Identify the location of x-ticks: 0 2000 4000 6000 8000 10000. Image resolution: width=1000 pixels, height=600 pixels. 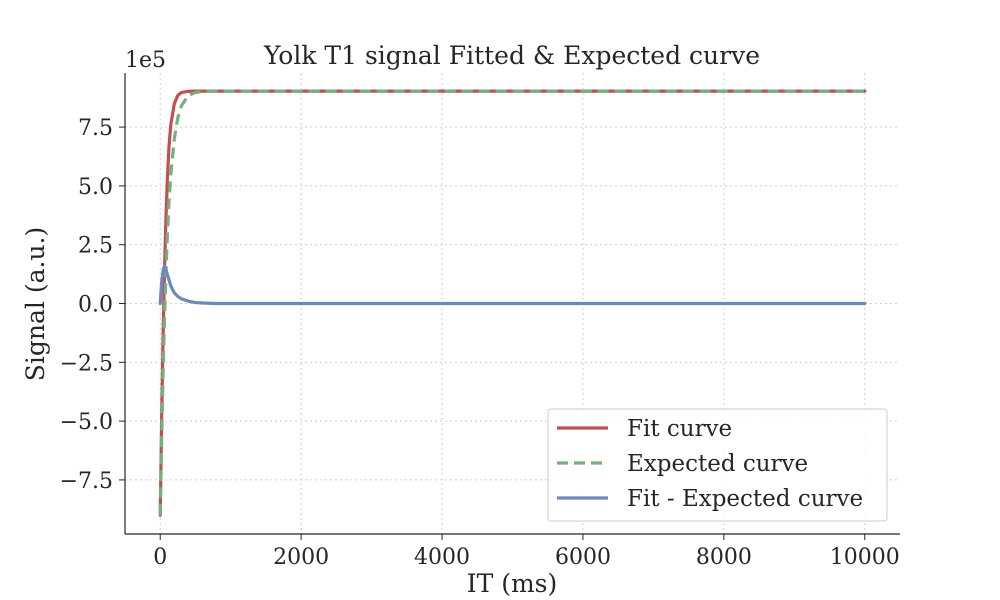
(526, 552).